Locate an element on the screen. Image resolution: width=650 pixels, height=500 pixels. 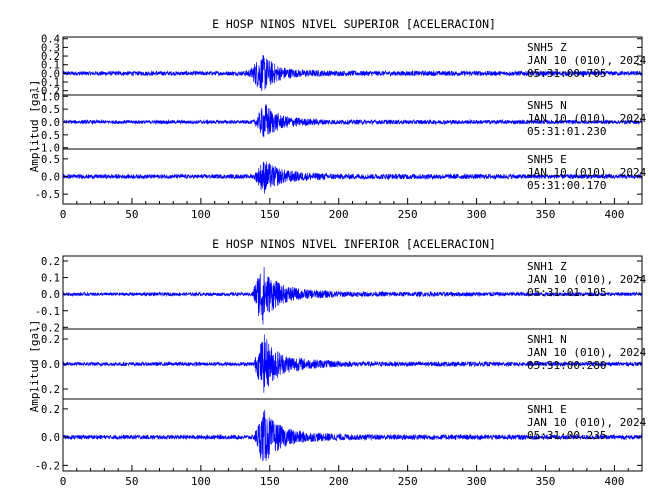
y-tick-label: 1.0 is located at coordinates (50, 97).